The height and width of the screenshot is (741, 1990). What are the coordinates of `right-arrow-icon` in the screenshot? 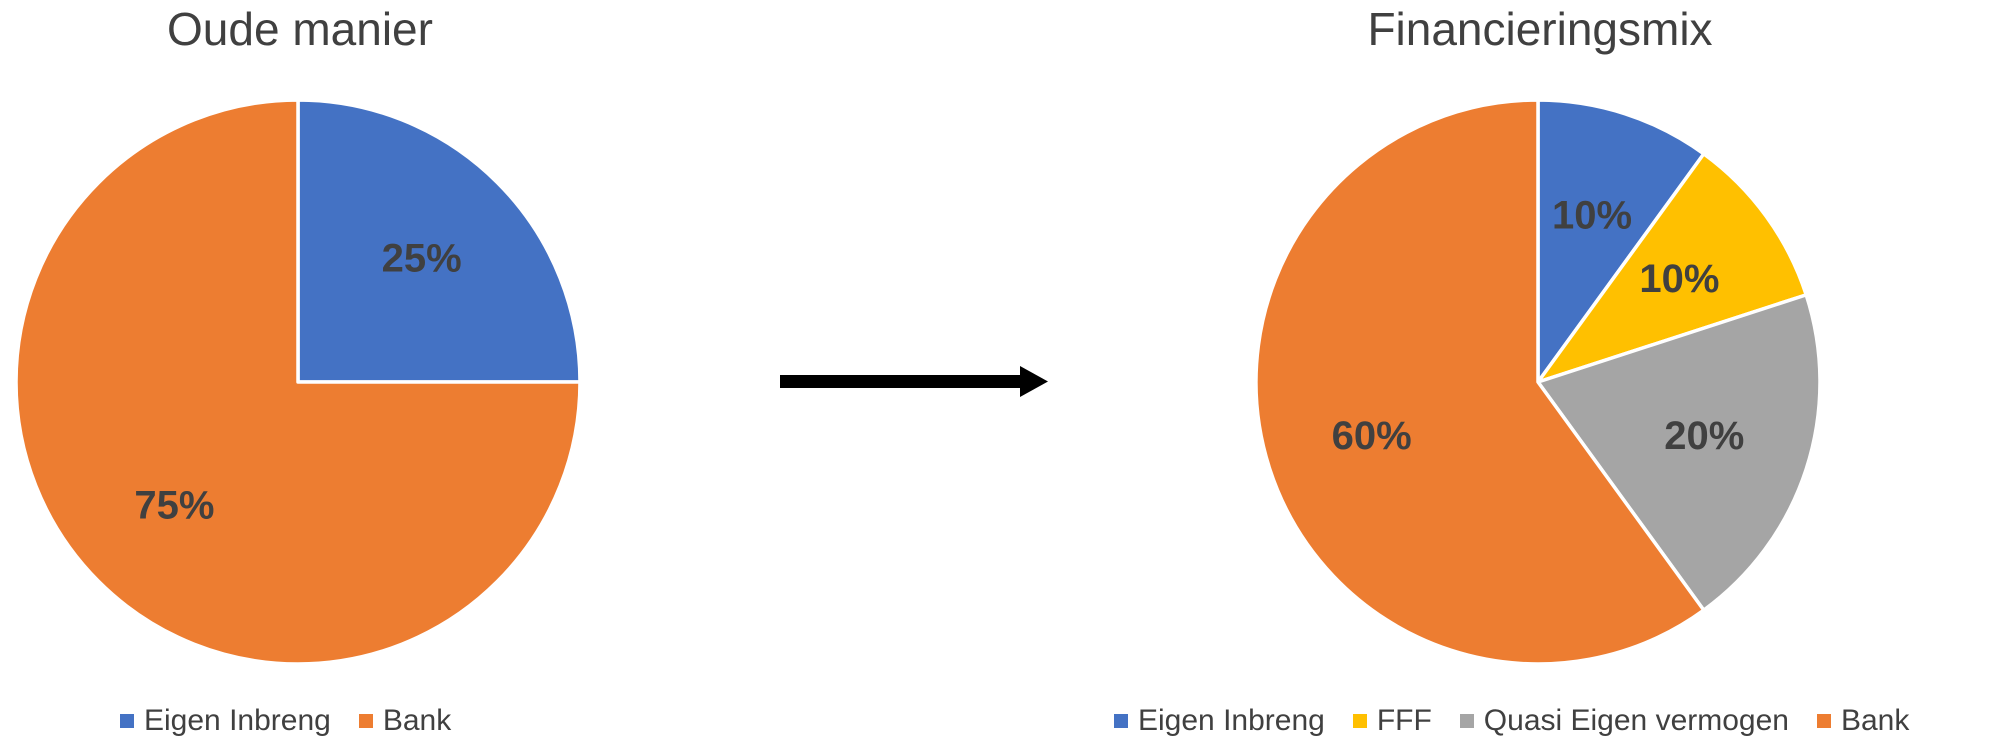 It's located at (914, 381).